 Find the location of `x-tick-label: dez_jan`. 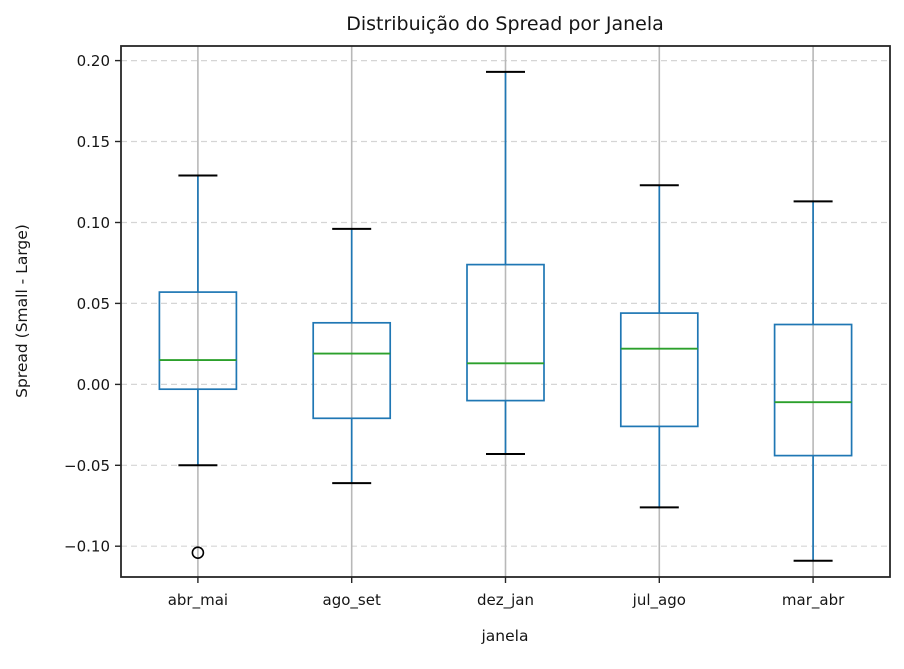

x-tick-label: dez_jan is located at coordinates (505, 600).